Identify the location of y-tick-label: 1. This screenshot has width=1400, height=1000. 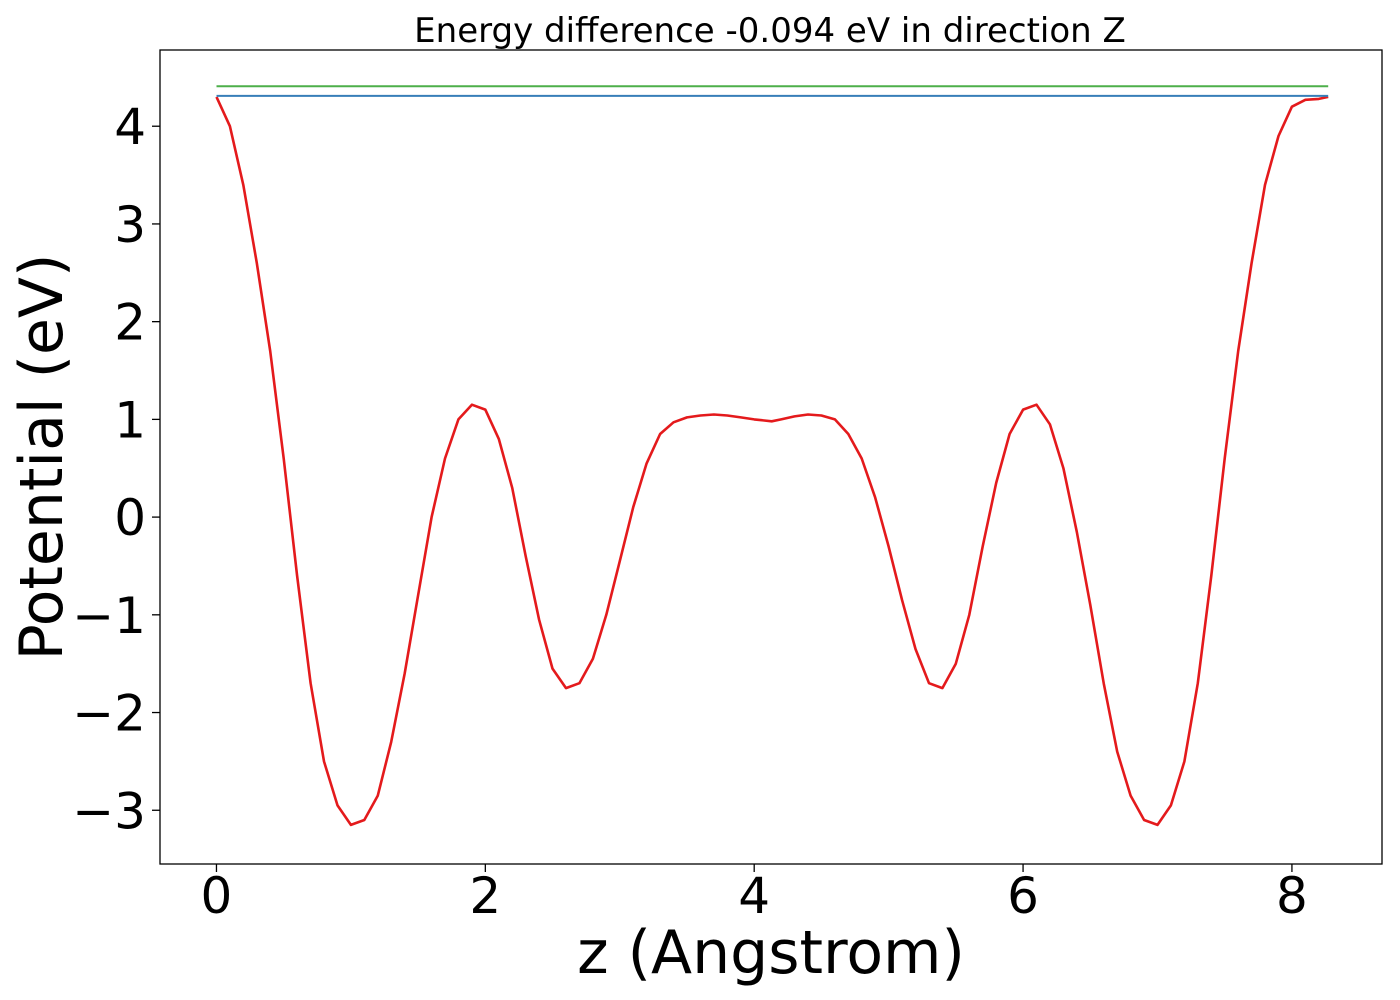
(130, 420).